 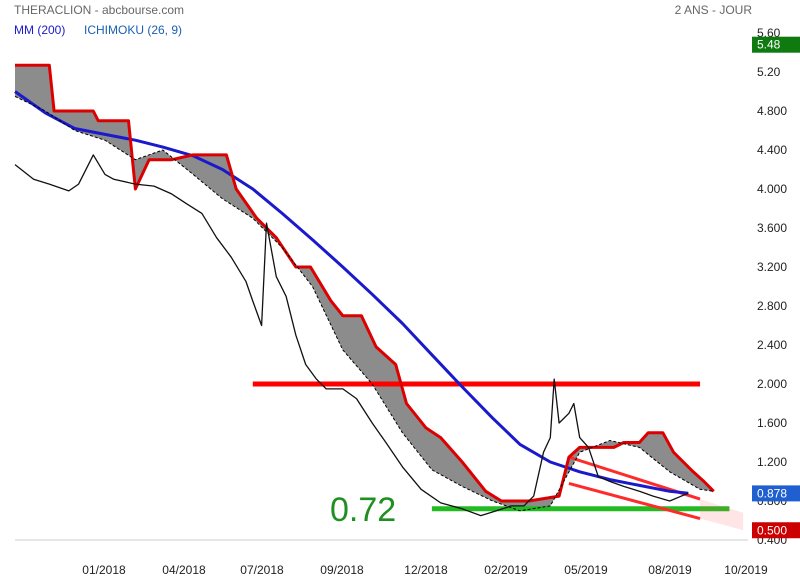 What do you see at coordinates (722, 515) in the screenshot?
I see `channel-extension` at bounding box center [722, 515].